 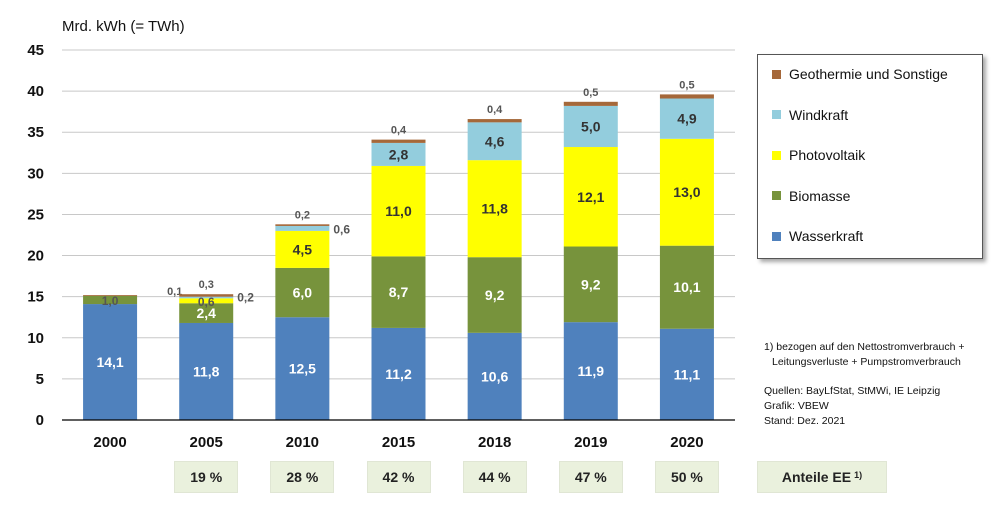 I want to click on bar-photovoltaik-2015, so click(x=398, y=211).